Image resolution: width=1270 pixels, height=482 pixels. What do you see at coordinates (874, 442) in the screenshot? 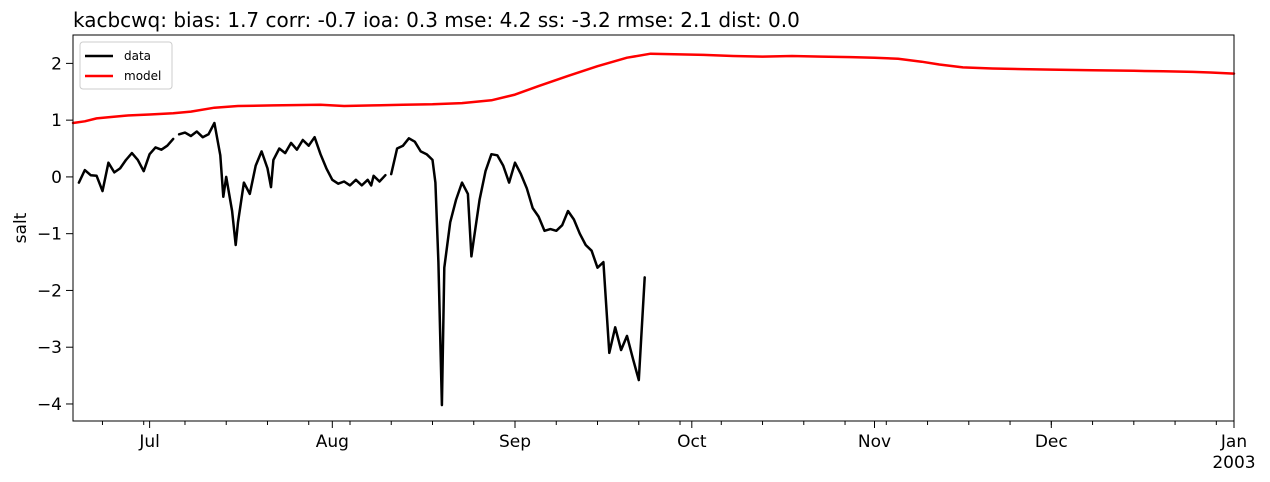
I see `x-tick-label: Nov` at bounding box center [874, 442].